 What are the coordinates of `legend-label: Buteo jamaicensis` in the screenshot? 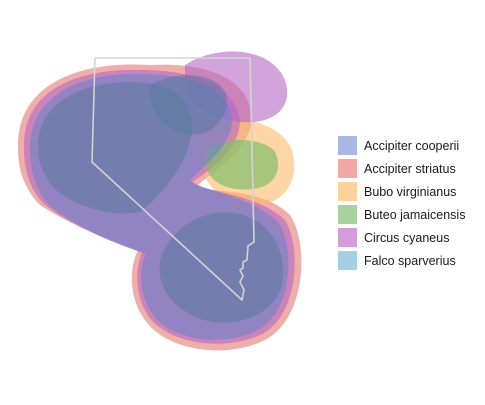 It's located at (415, 214).